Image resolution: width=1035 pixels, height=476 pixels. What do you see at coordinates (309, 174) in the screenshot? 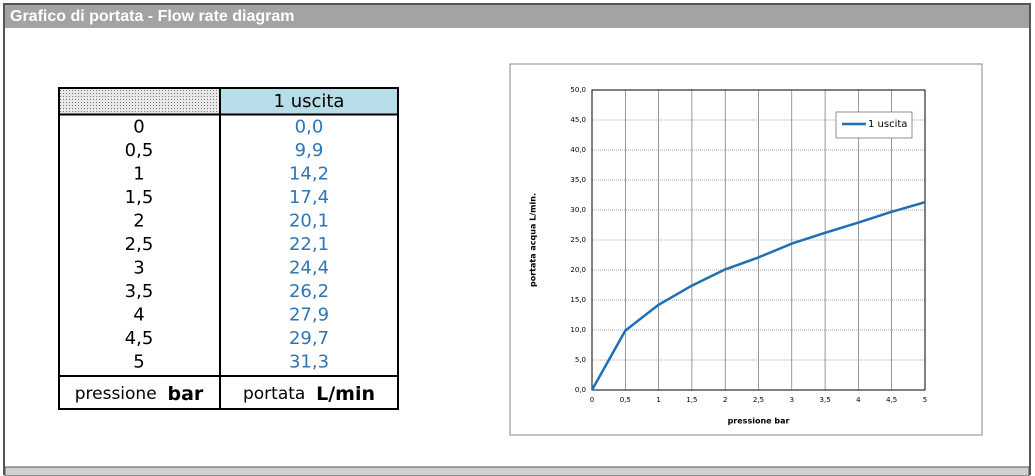
I see `flow-cell: 14,2` at bounding box center [309, 174].